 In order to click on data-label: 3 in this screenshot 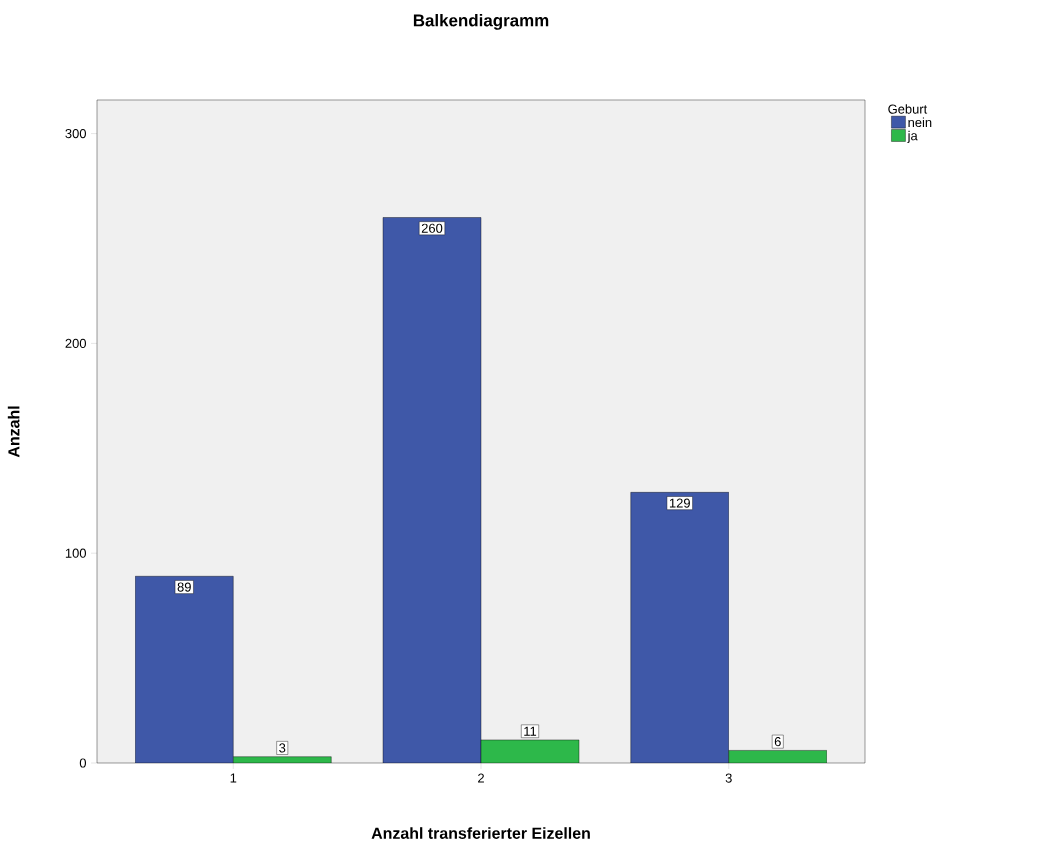, I will do `click(282, 748)`.